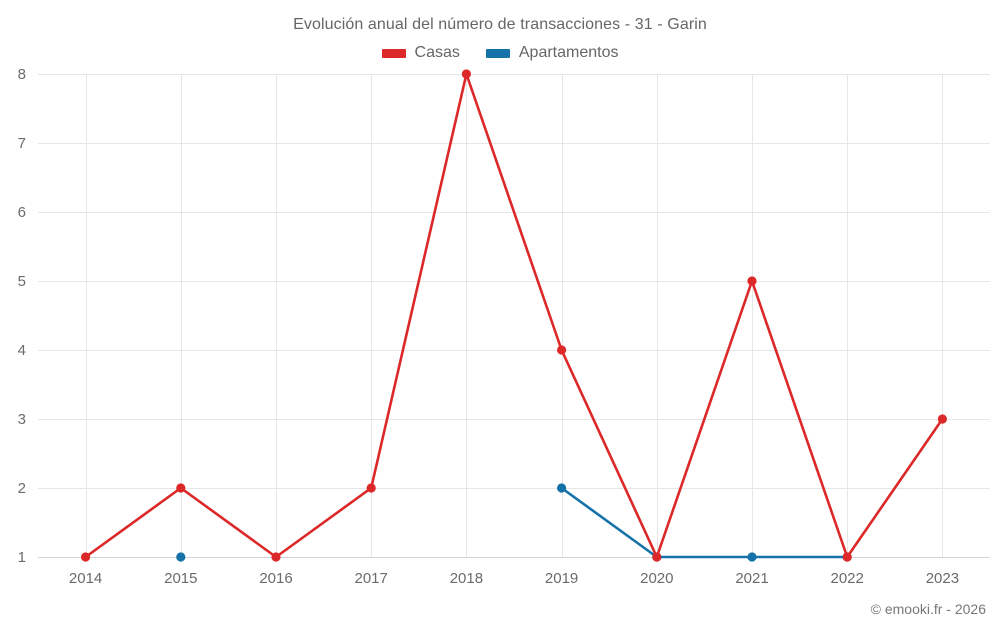 The height and width of the screenshot is (625, 1000). Describe the element at coordinates (561, 578) in the screenshot. I see `x-axis-tick-label: 2019` at that location.